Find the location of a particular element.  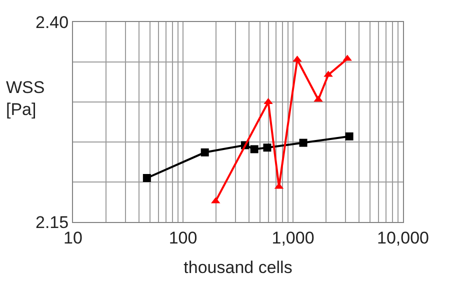

x-tick-label: 10,000 is located at coordinates (403, 238).